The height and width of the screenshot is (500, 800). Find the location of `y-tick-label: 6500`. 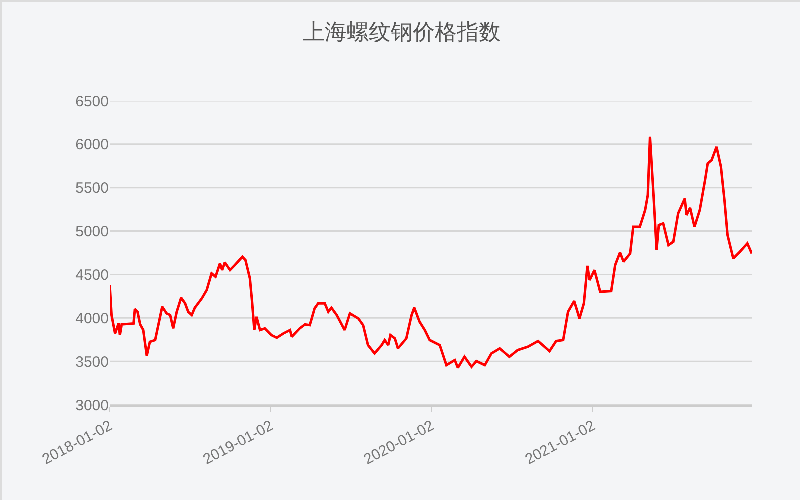

y-tick-label: 6500 is located at coordinates (92, 101).